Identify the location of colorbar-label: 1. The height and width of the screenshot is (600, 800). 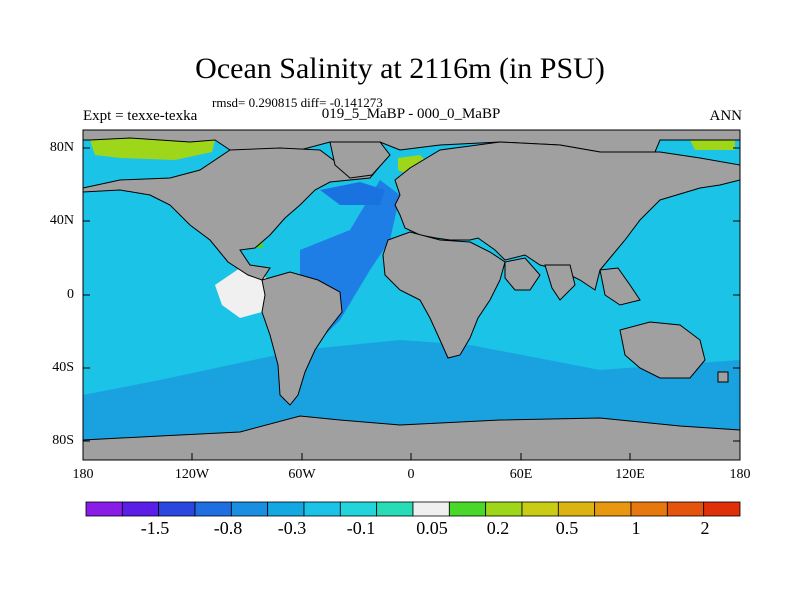
(636, 528).